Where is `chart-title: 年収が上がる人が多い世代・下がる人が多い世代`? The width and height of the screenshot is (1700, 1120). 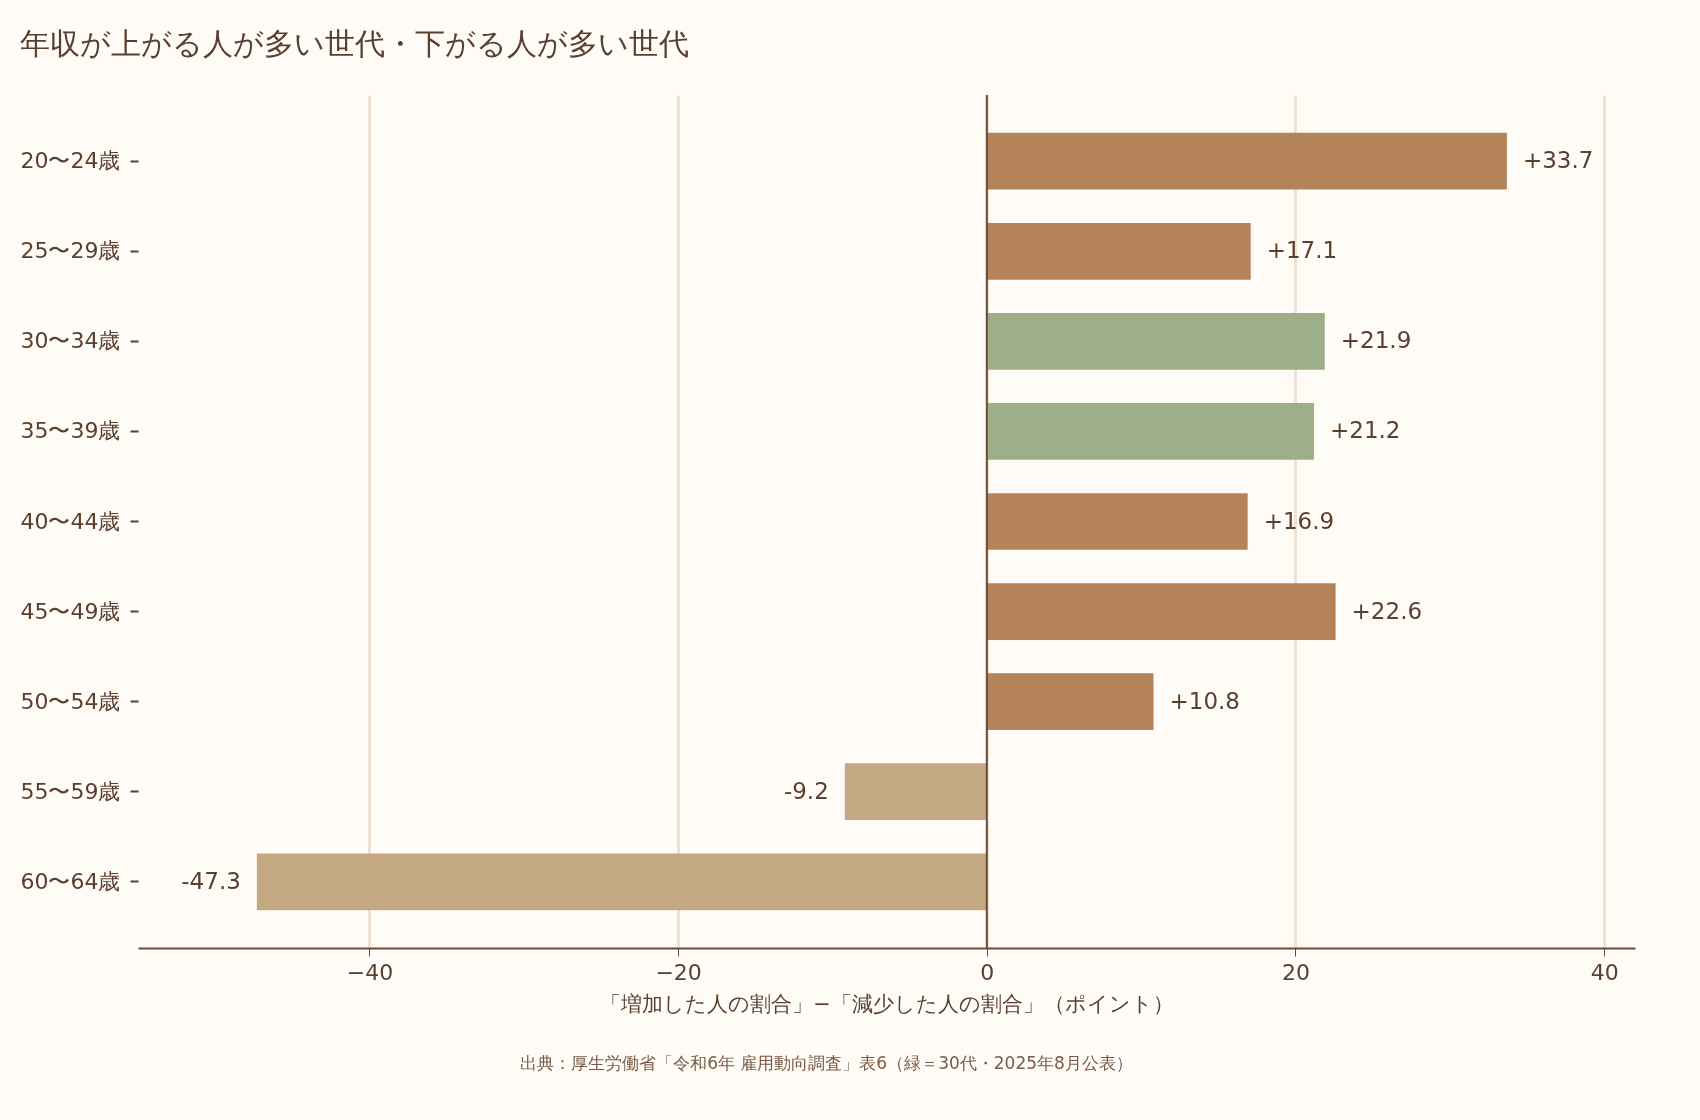
chart-title: 年収が上がる人が多い世代・下がる人が多い世代 is located at coordinates (355, 43).